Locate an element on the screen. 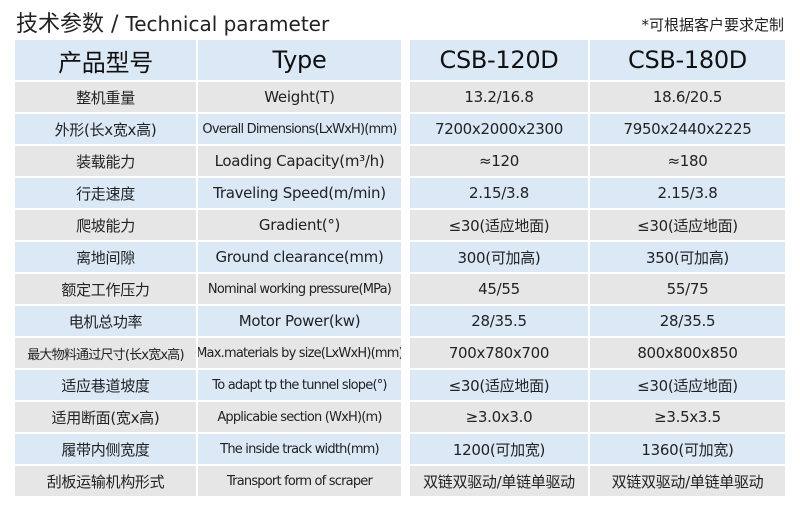  row-value-model-2: ≈180 is located at coordinates (687, 161).